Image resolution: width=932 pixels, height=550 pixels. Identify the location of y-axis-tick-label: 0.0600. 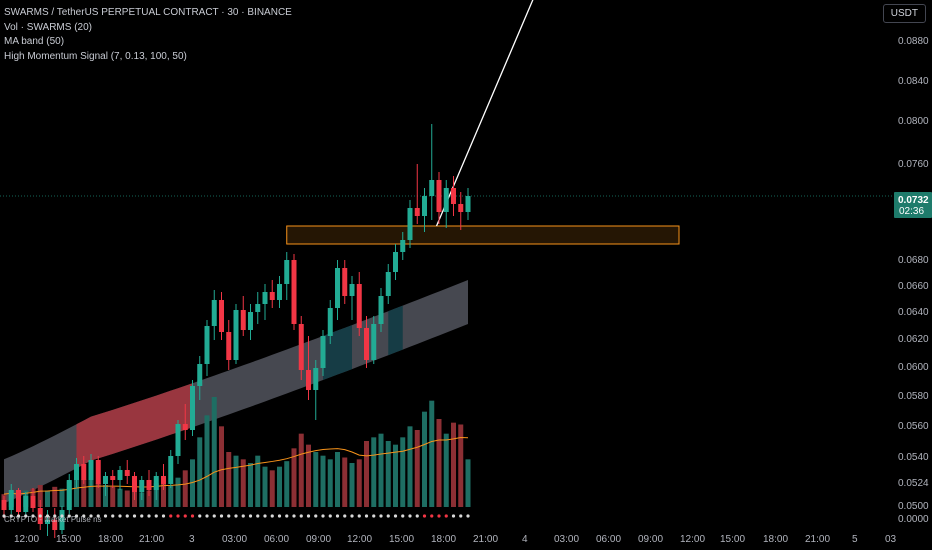
(913, 367).